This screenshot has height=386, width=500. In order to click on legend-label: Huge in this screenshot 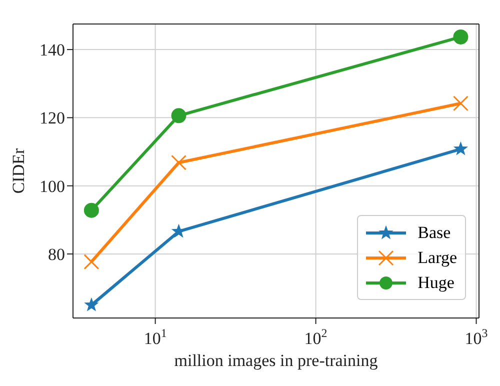, I will do `click(436, 282)`.